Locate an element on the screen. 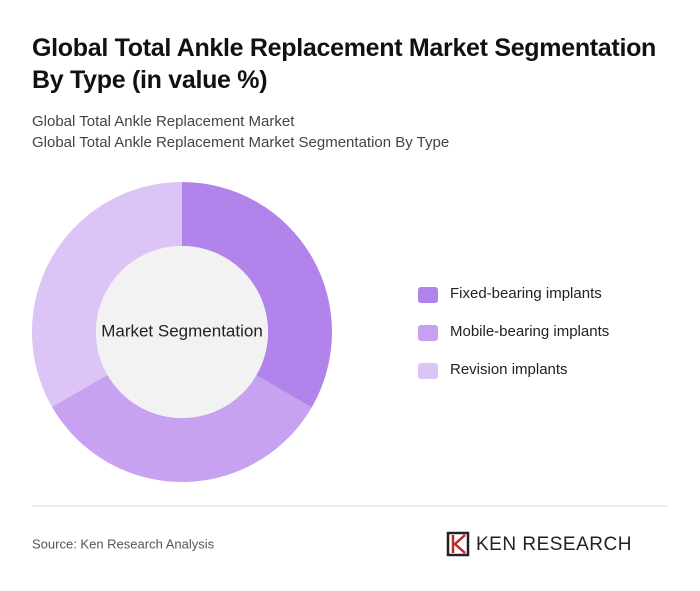  subtitle: Global Total Ankle Replacement Market is located at coordinates (163, 121).